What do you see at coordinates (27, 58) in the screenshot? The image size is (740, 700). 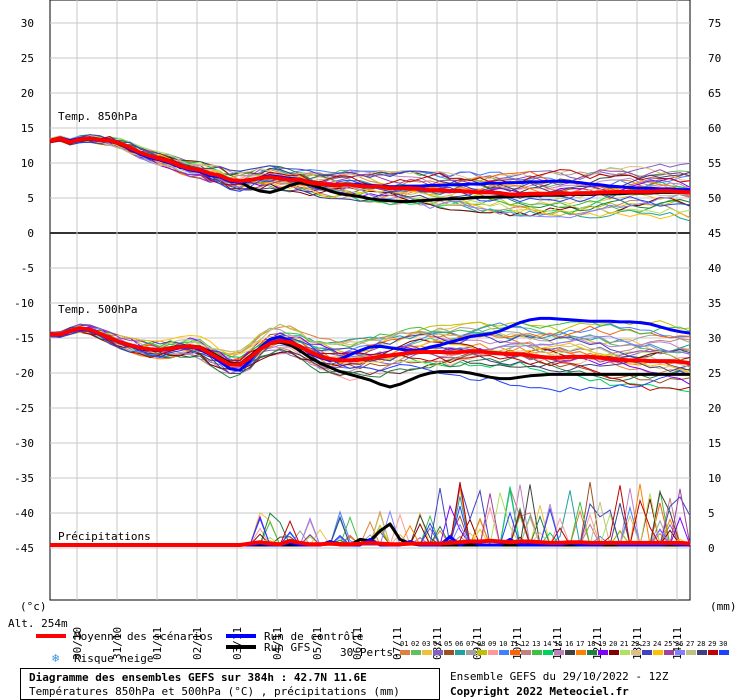 I see `left-tick-label: 25` at bounding box center [27, 58].